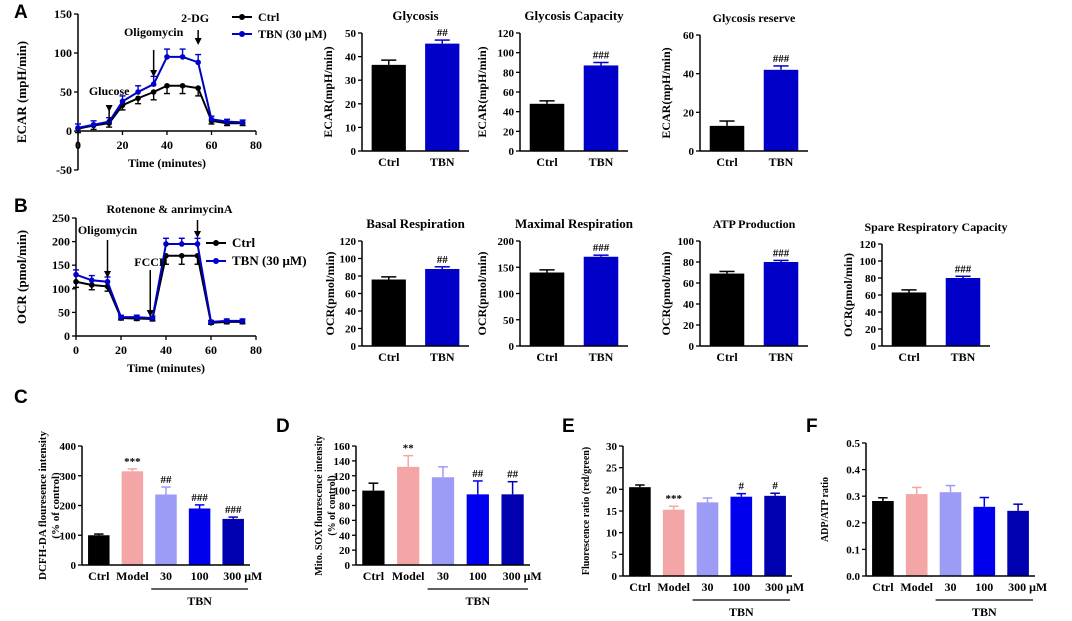  Describe the element at coordinates (784, 587) in the screenshot. I see `x-tick-label: 300 μM` at that location.